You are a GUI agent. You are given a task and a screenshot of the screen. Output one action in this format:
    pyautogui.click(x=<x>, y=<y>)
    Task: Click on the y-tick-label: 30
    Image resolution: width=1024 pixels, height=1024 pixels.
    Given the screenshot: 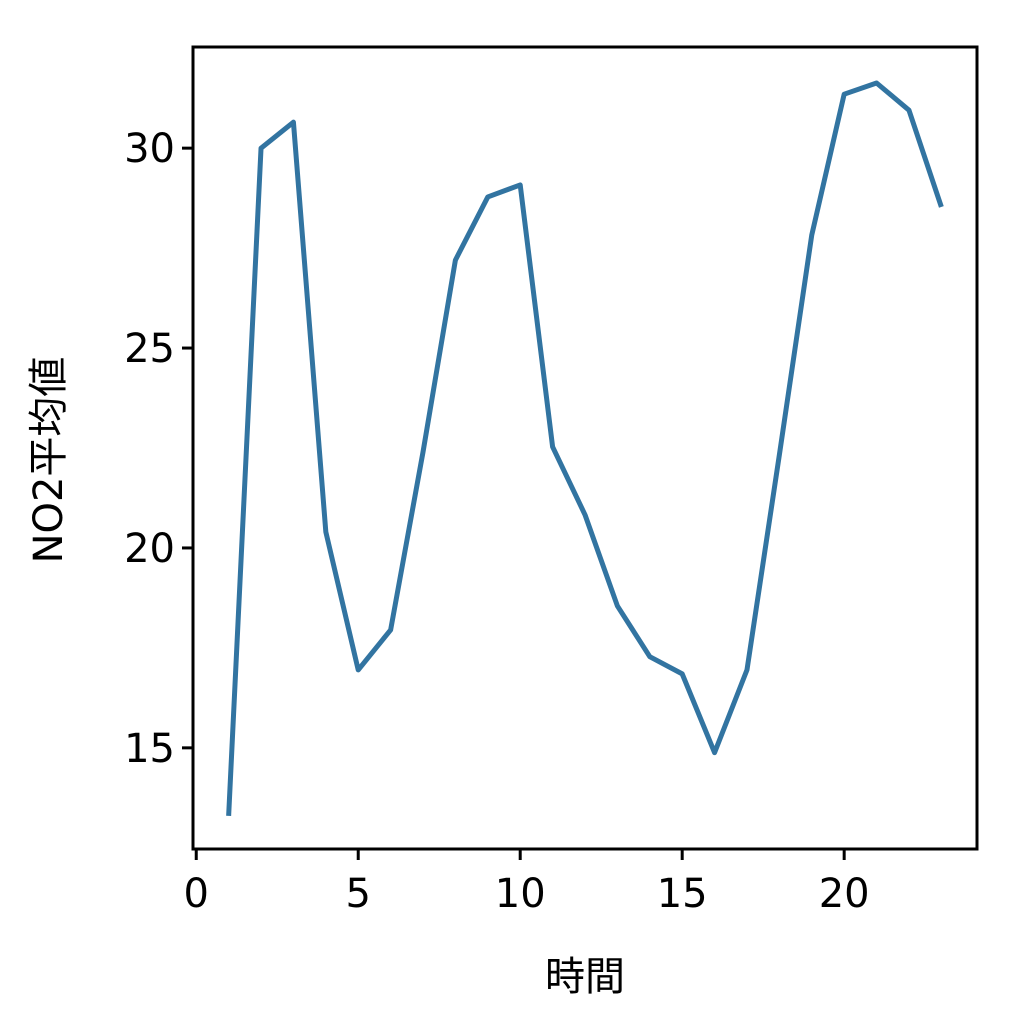 What is the action you would take?
    pyautogui.click(x=149, y=149)
    